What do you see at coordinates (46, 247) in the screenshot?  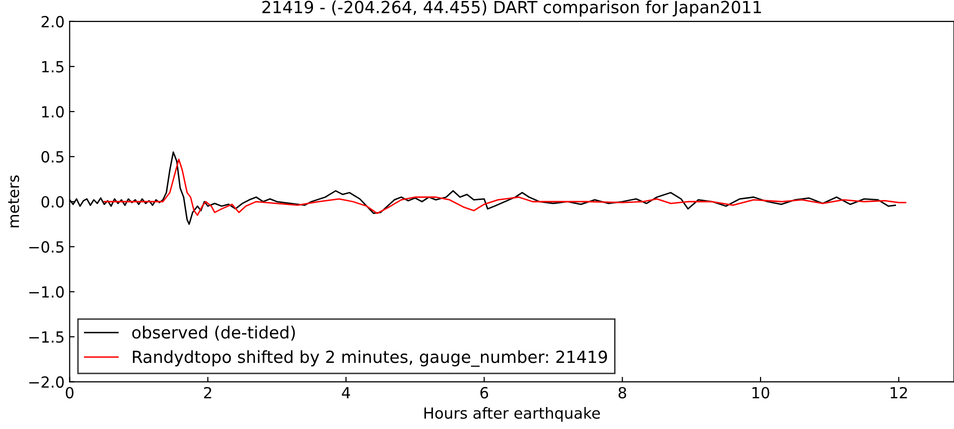 I see `y-tick-label: −0.5` at bounding box center [46, 247].